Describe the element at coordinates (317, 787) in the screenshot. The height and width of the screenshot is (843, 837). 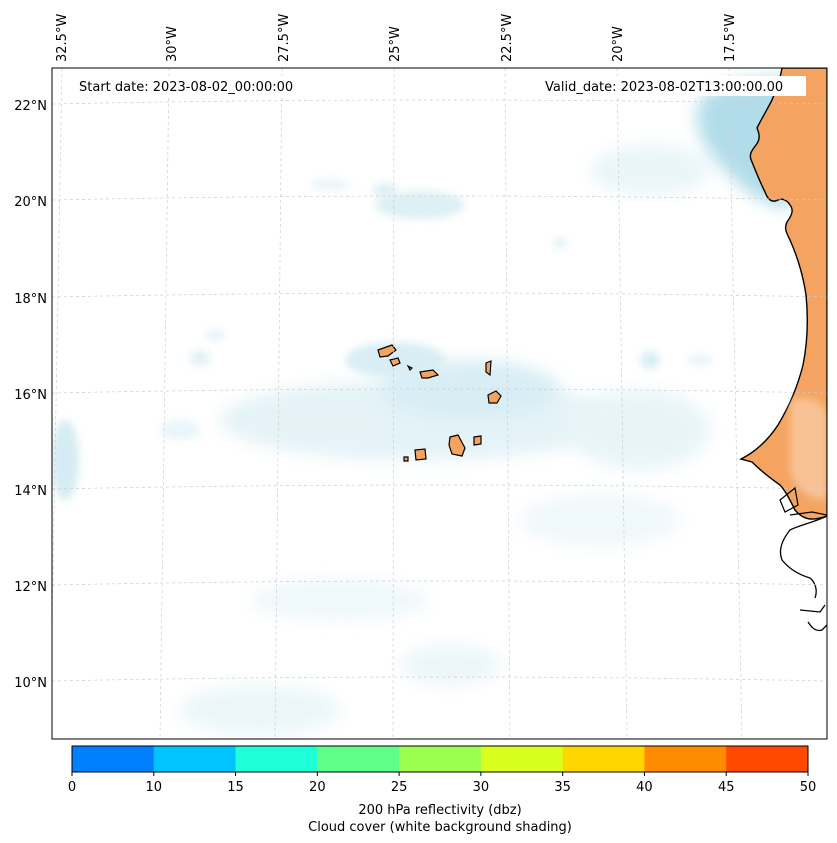
I see `colorbar-tick-label: 20` at that location.